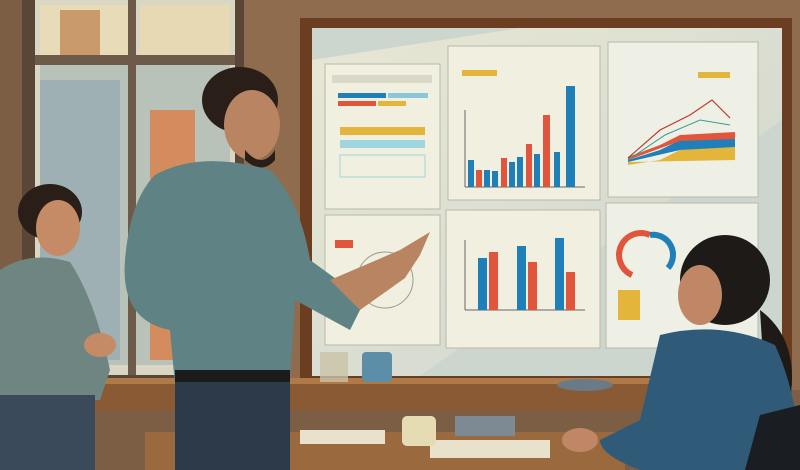  What do you see at coordinates (681, 352) in the screenshot?
I see `woman-right` at bounding box center [681, 352].